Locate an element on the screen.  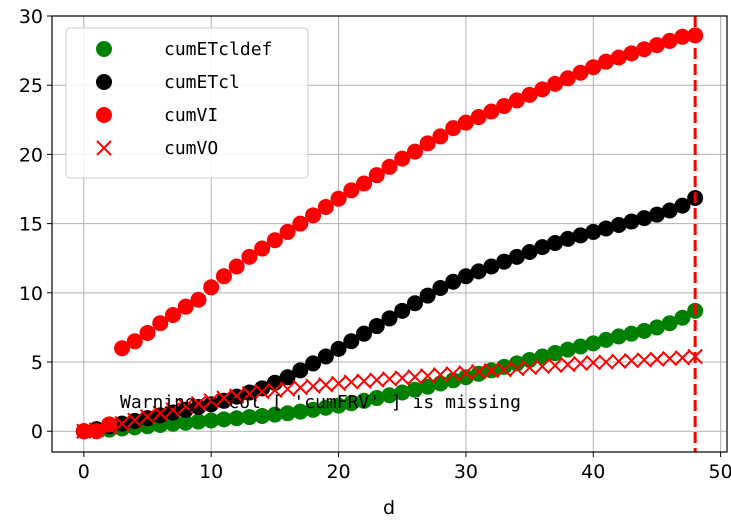
series-cumVO is located at coordinates (389, 393).